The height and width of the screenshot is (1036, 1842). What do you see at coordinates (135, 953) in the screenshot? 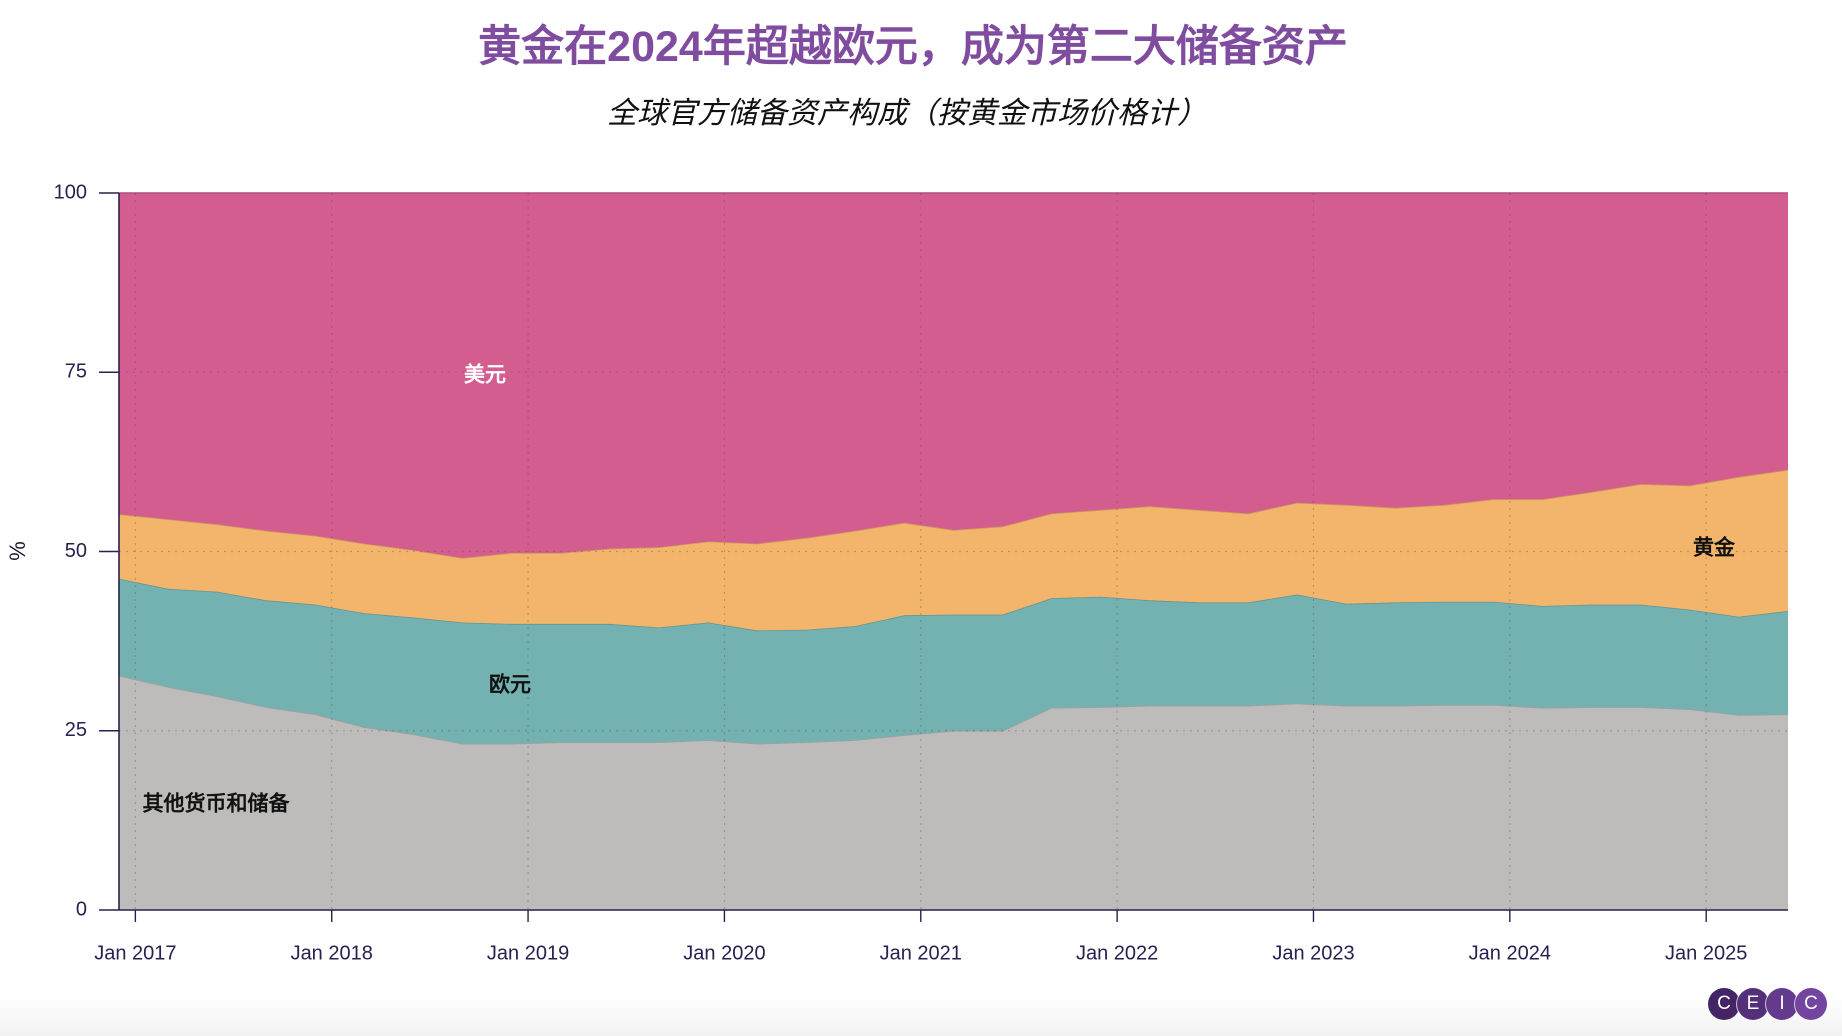
I see `x-tick-label: Jan 2017` at bounding box center [135, 953].